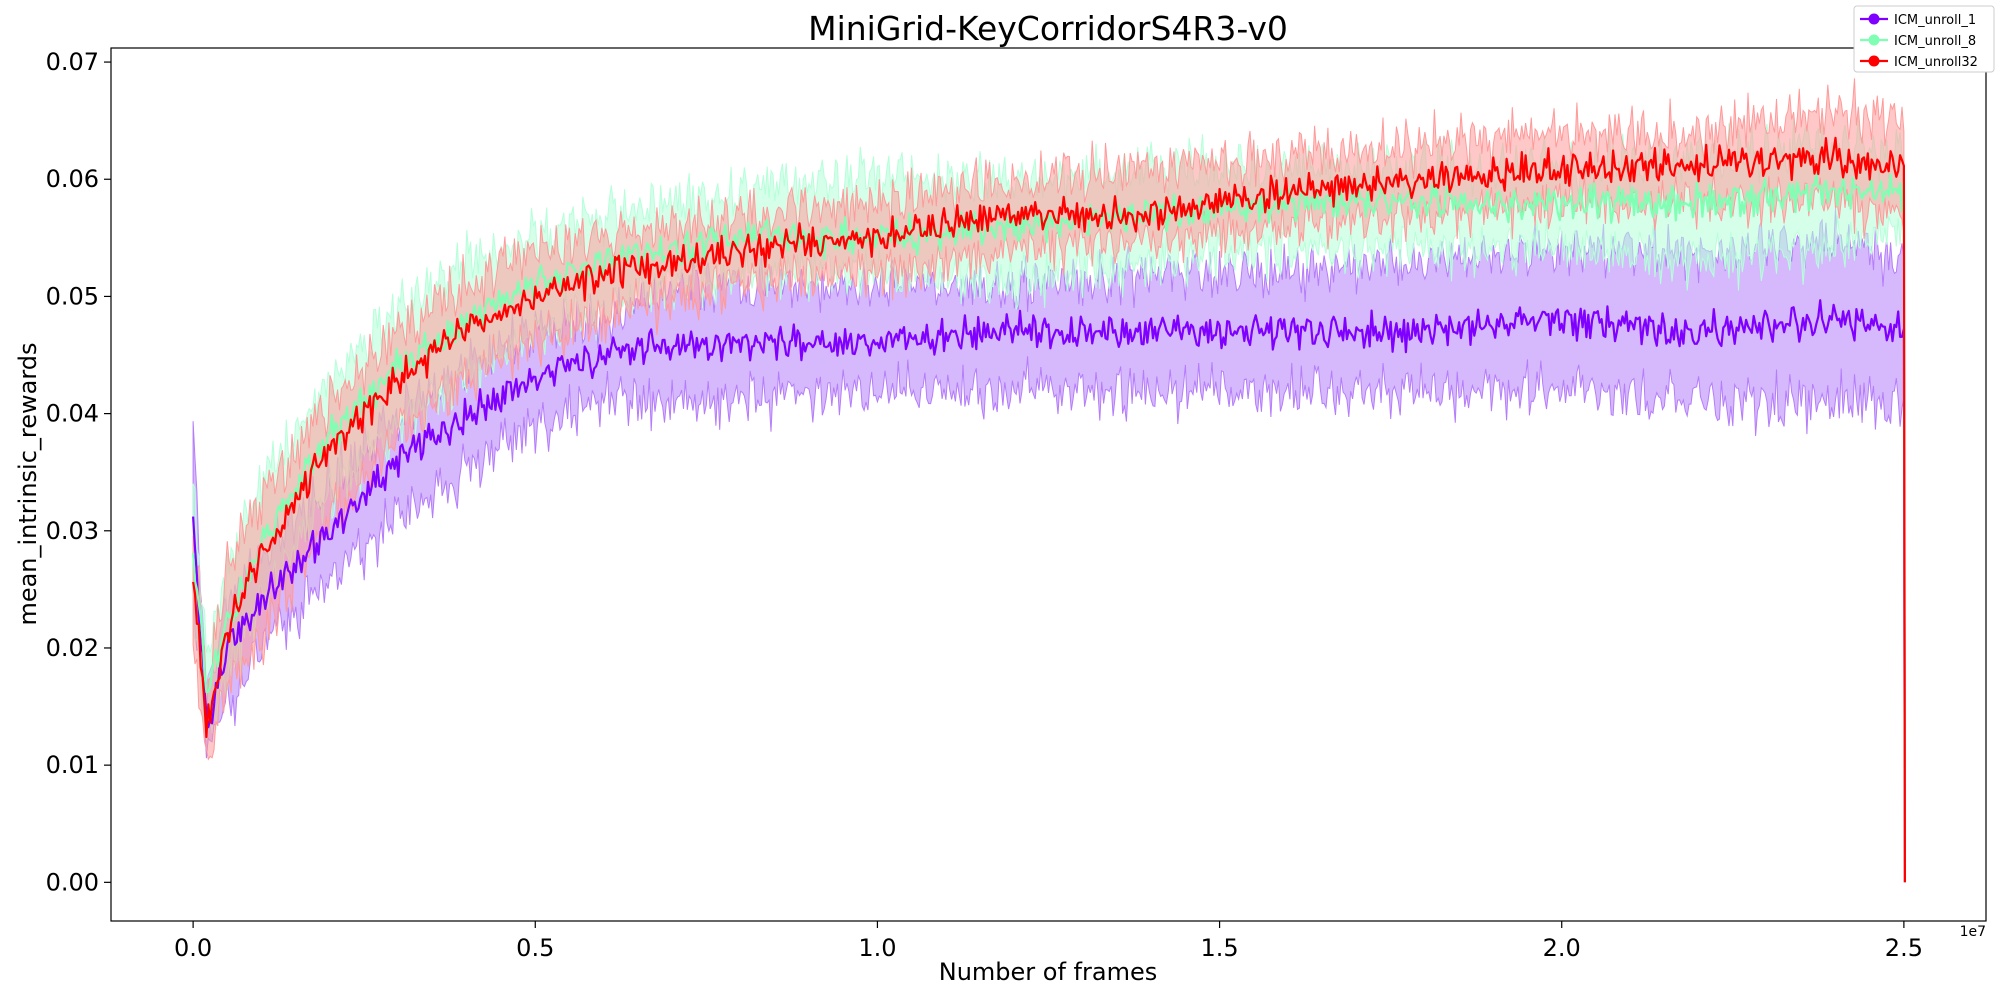 The image size is (2000, 1000). Describe the element at coordinates (1935, 41) in the screenshot. I see `legend-label: ICM_unroll_8` at that location.